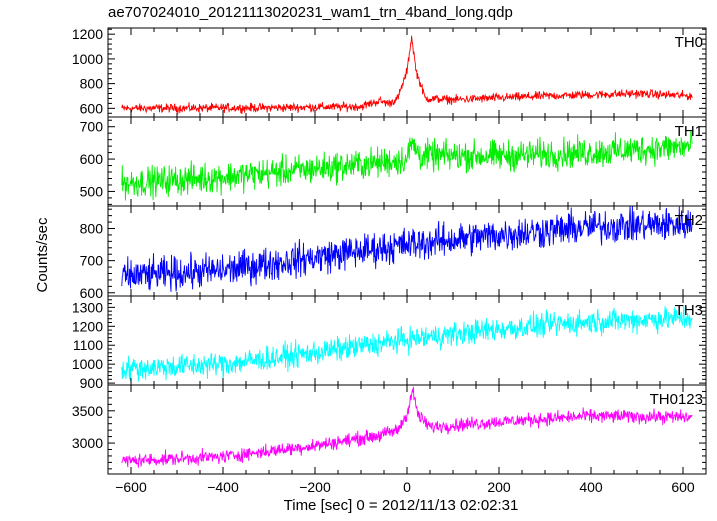 The image size is (717, 521). Describe the element at coordinates (315, 487) in the screenshot. I see `x-tick-label: −200` at that location.